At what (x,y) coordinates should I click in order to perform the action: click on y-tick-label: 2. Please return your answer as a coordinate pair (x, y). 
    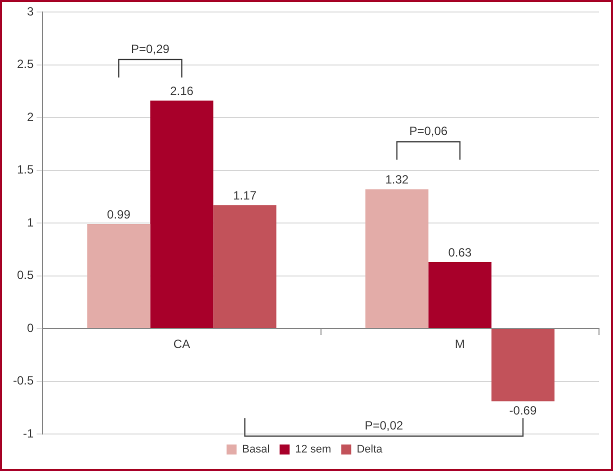
    Looking at the image, I should click on (30, 117).